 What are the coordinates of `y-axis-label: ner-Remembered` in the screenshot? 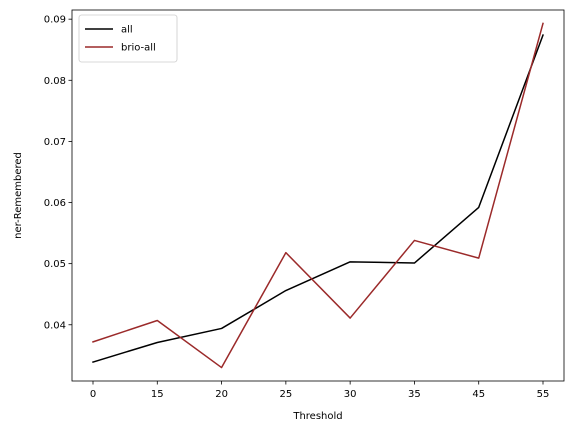 It's located at (18, 195).